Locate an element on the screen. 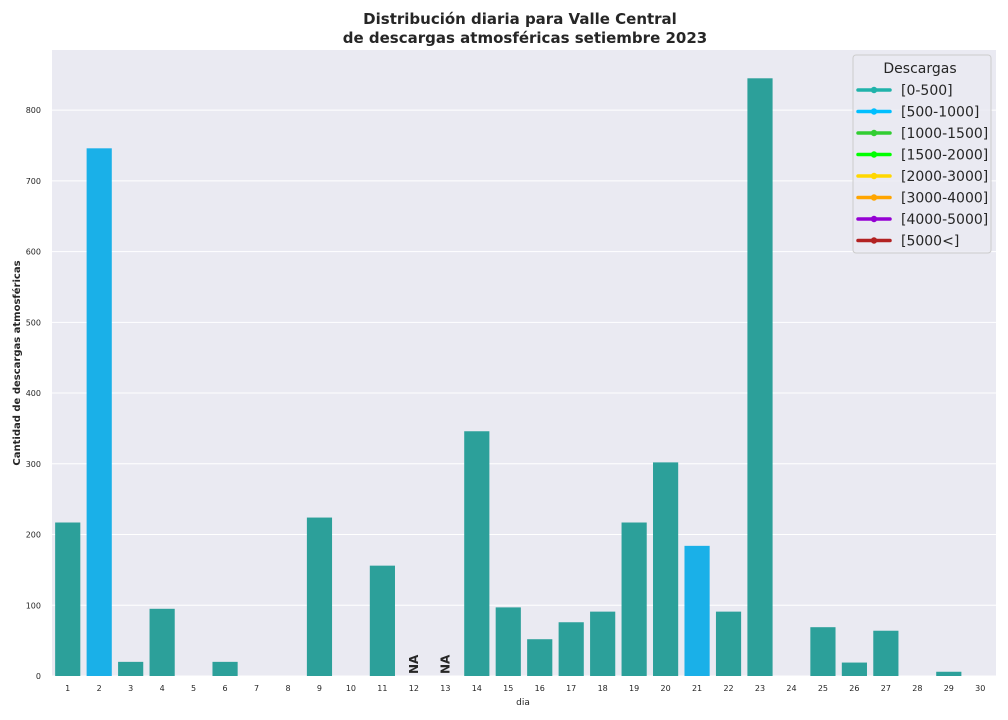 The height and width of the screenshot is (720, 1008). x-tick-label: 4 is located at coordinates (162, 688).